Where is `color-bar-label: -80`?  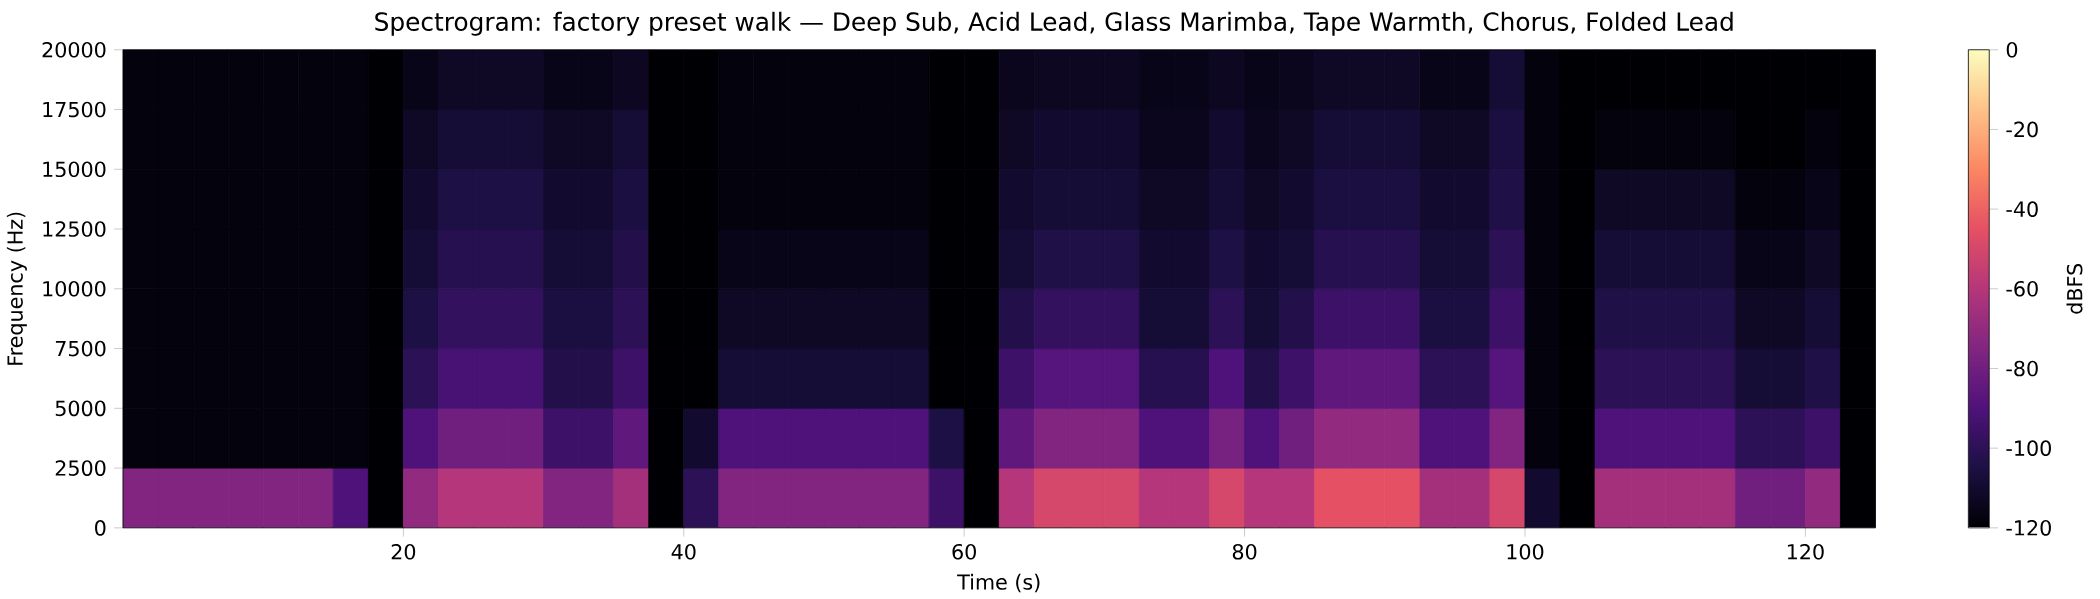 color-bar-label: -80 is located at coordinates (2022, 368).